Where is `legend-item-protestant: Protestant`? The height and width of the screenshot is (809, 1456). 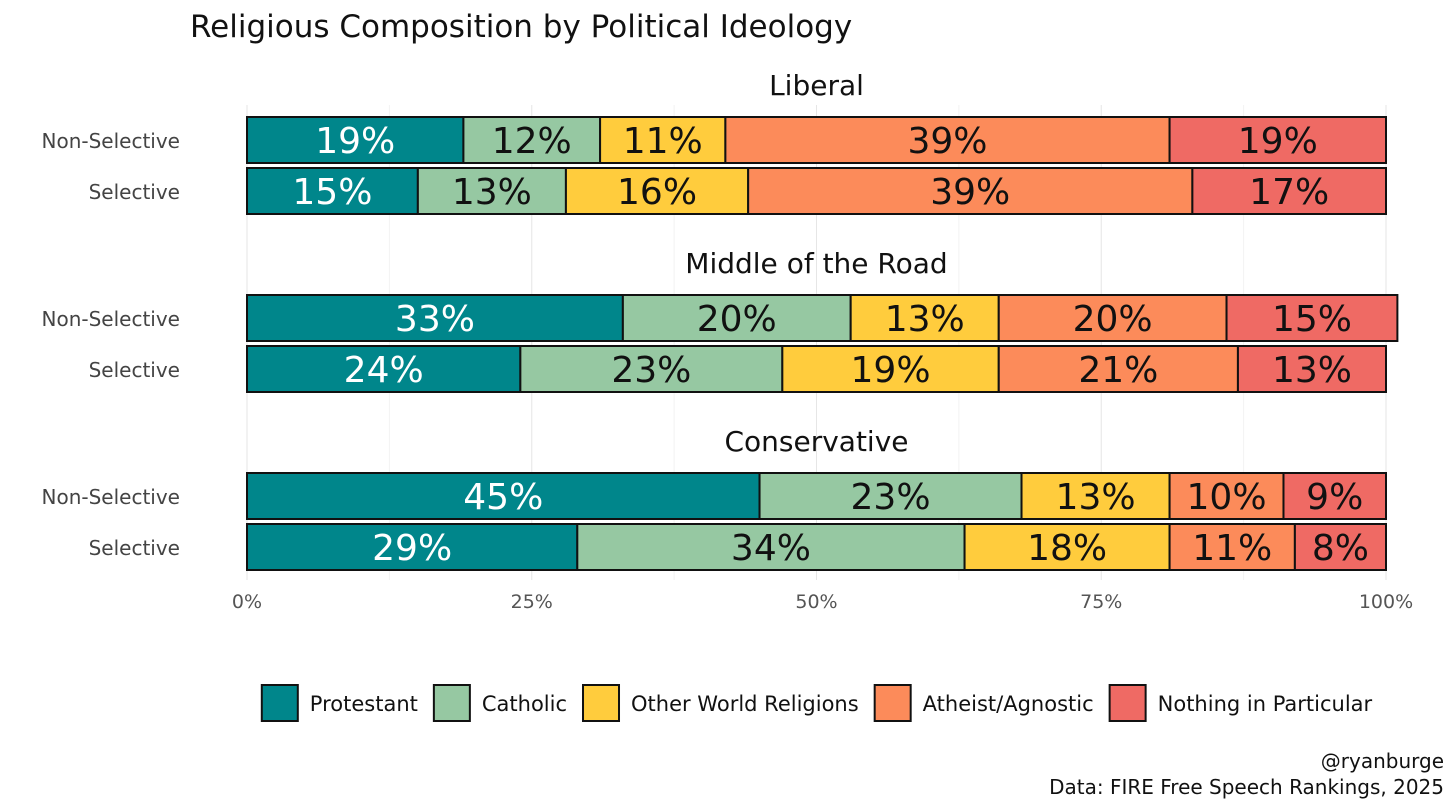
legend-item-protestant: Protestant is located at coordinates (339, 703).